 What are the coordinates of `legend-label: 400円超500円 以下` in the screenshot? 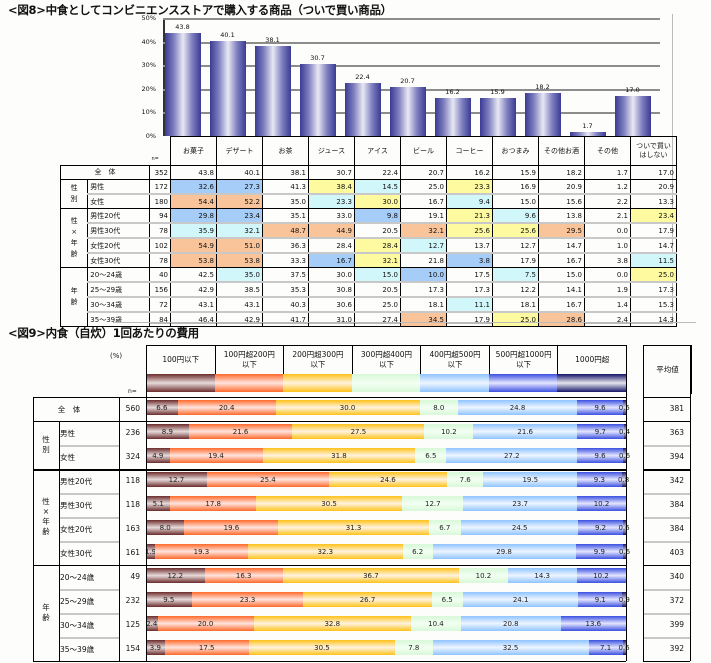 It's located at (455, 359).